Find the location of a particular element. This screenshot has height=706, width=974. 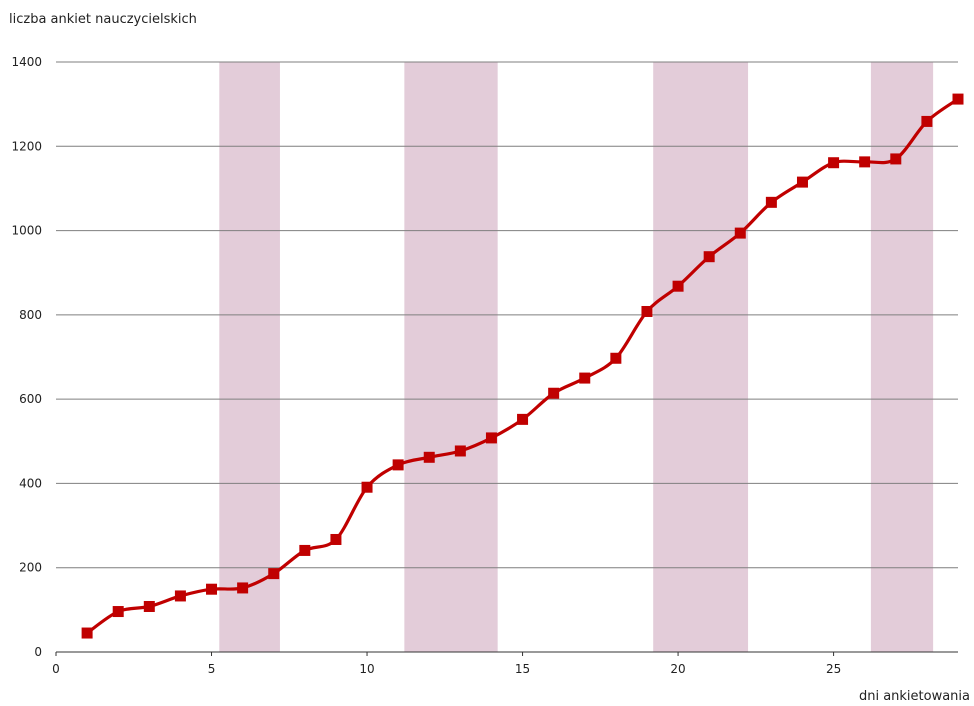

x-tick-label-15: 15 is located at coordinates (522, 669).